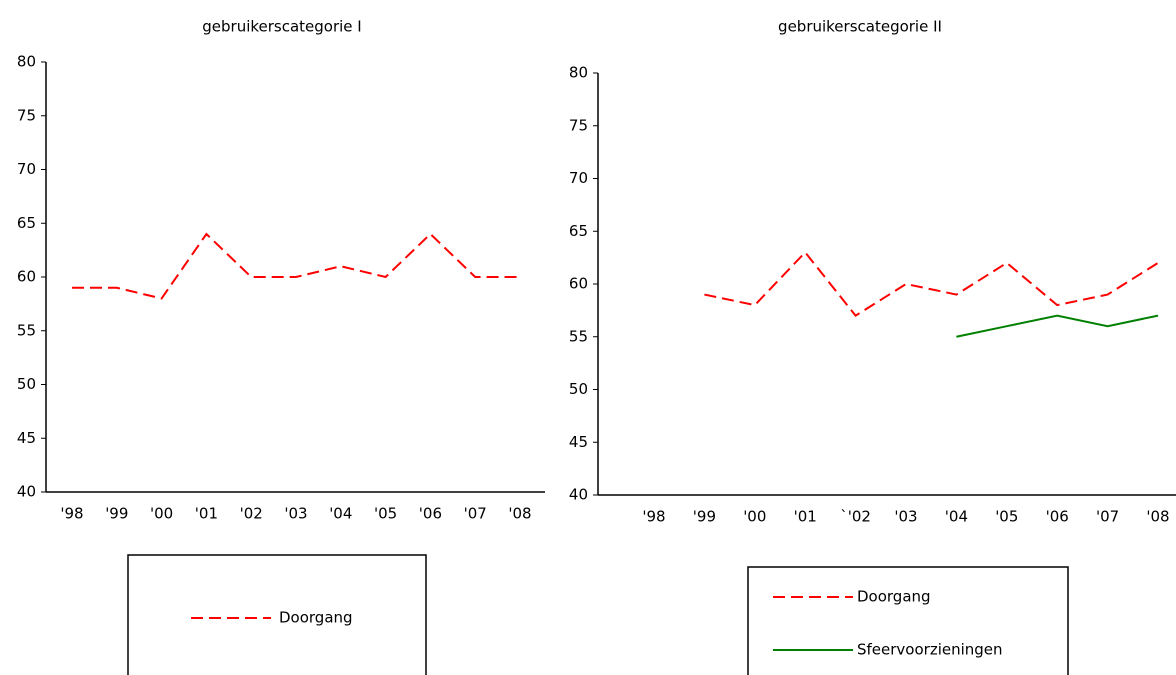  What do you see at coordinates (281, 27) in the screenshot?
I see `chart-title: gebruikerscategorie I` at bounding box center [281, 27].